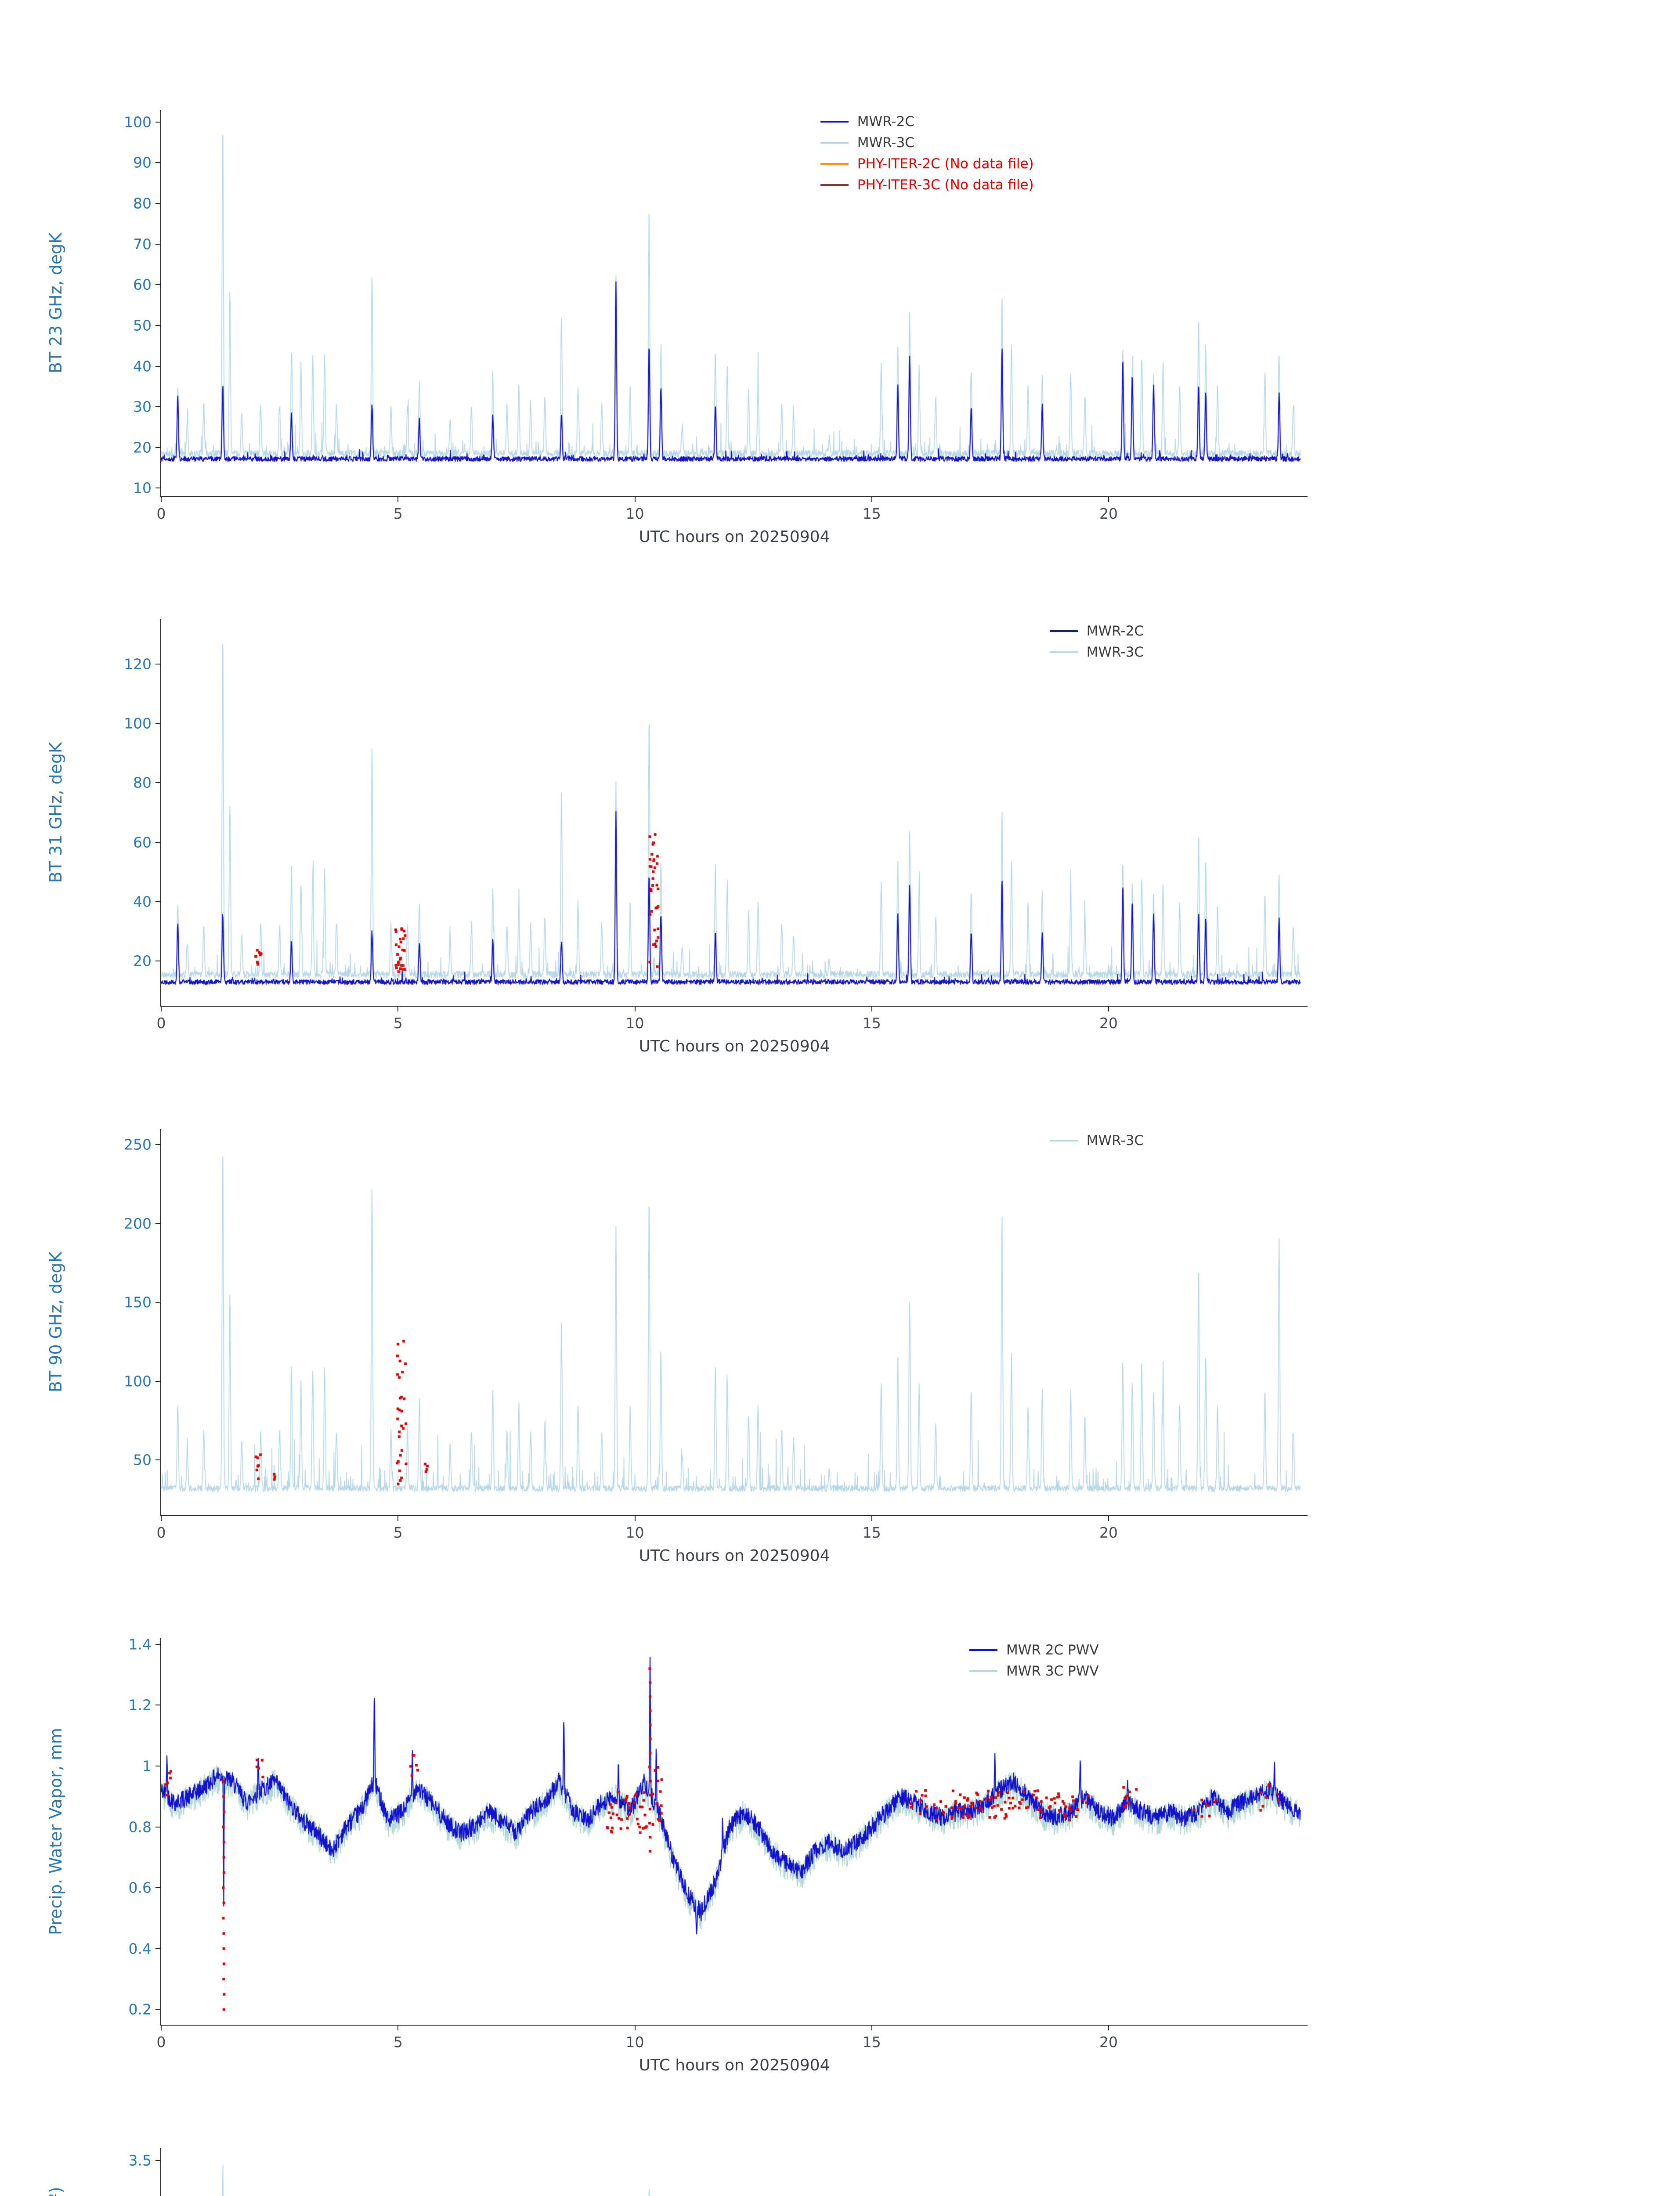 The height and width of the screenshot is (2196, 1680). I want to click on legend-entry: PHY-ITER-3C (No data file), so click(927, 185).